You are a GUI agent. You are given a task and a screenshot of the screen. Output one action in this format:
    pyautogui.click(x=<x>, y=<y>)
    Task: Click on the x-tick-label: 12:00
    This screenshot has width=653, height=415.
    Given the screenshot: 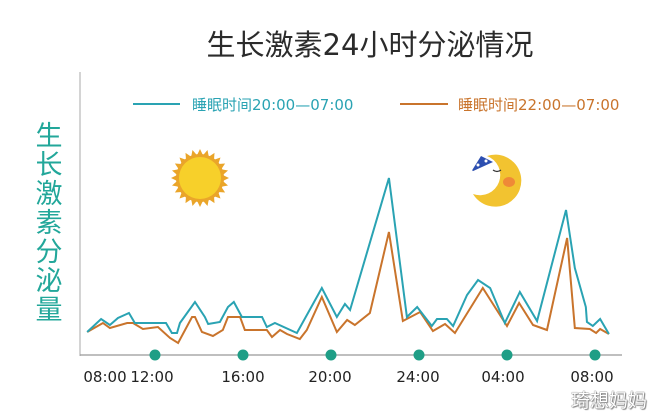 What is the action you would take?
    pyautogui.click(x=152, y=377)
    